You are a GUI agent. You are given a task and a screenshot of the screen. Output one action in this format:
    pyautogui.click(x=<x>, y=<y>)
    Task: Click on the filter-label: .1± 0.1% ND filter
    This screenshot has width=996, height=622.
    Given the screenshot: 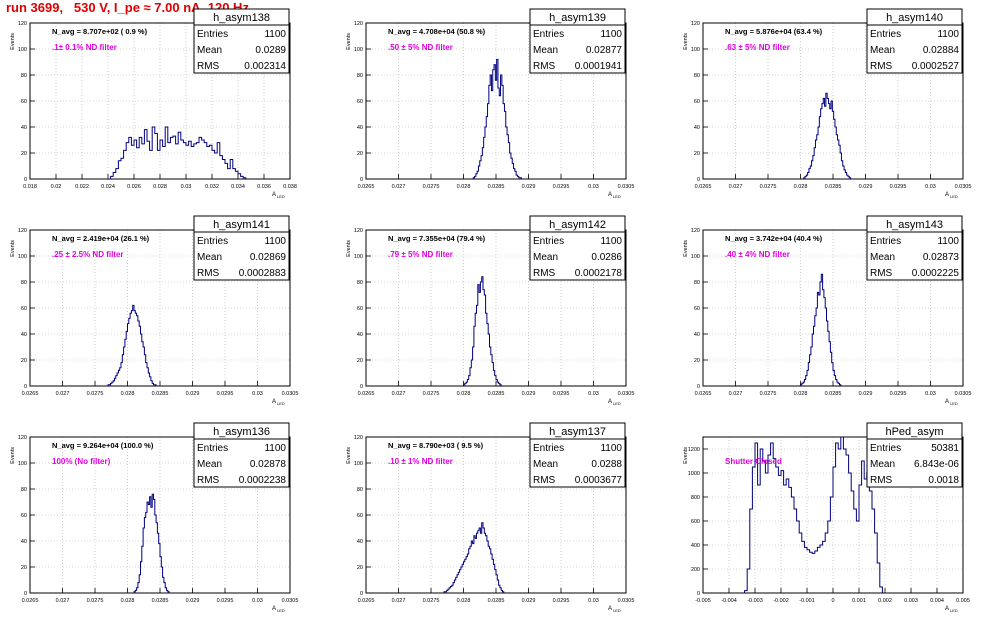 What is the action you would take?
    pyautogui.click(x=84, y=47)
    